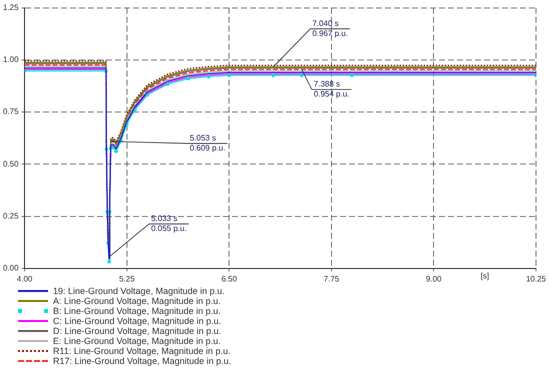  I want to click on x-tick-label: 5.25, so click(127, 279).